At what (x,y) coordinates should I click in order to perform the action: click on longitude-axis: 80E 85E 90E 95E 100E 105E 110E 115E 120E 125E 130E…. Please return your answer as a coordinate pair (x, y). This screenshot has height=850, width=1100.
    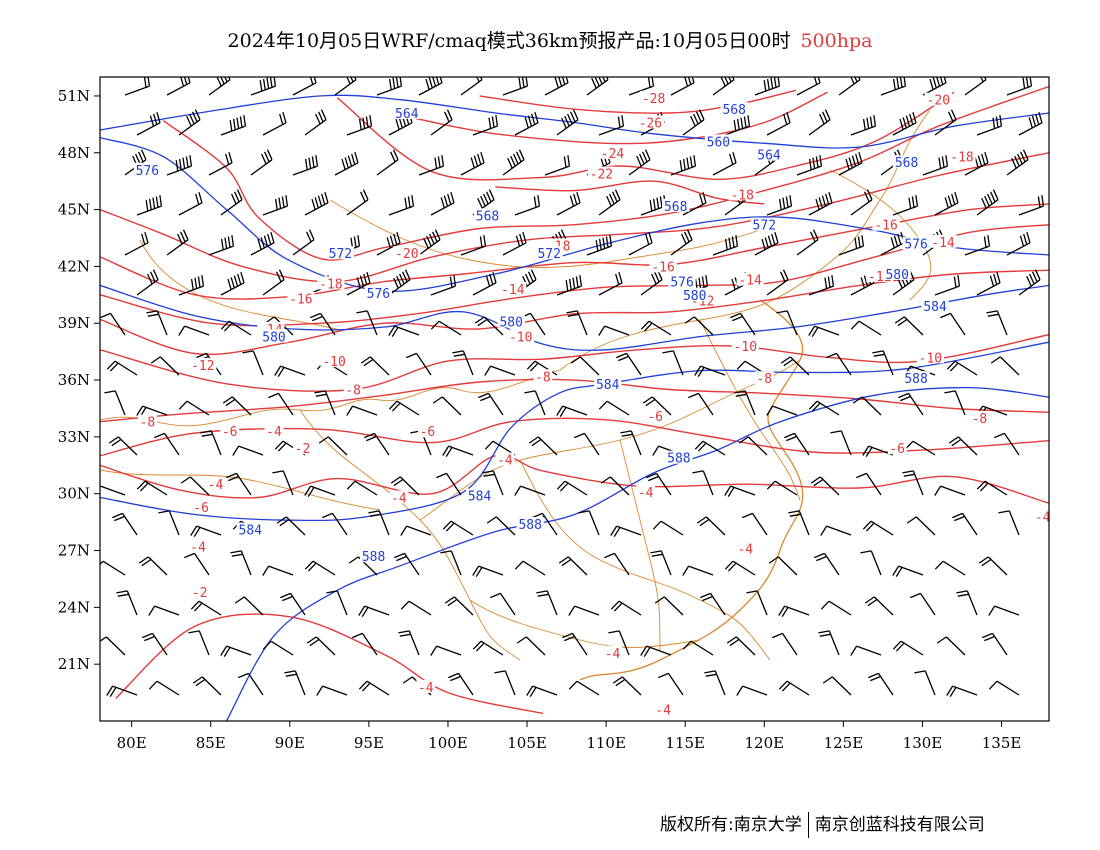
    Looking at the image, I should click on (569, 736).